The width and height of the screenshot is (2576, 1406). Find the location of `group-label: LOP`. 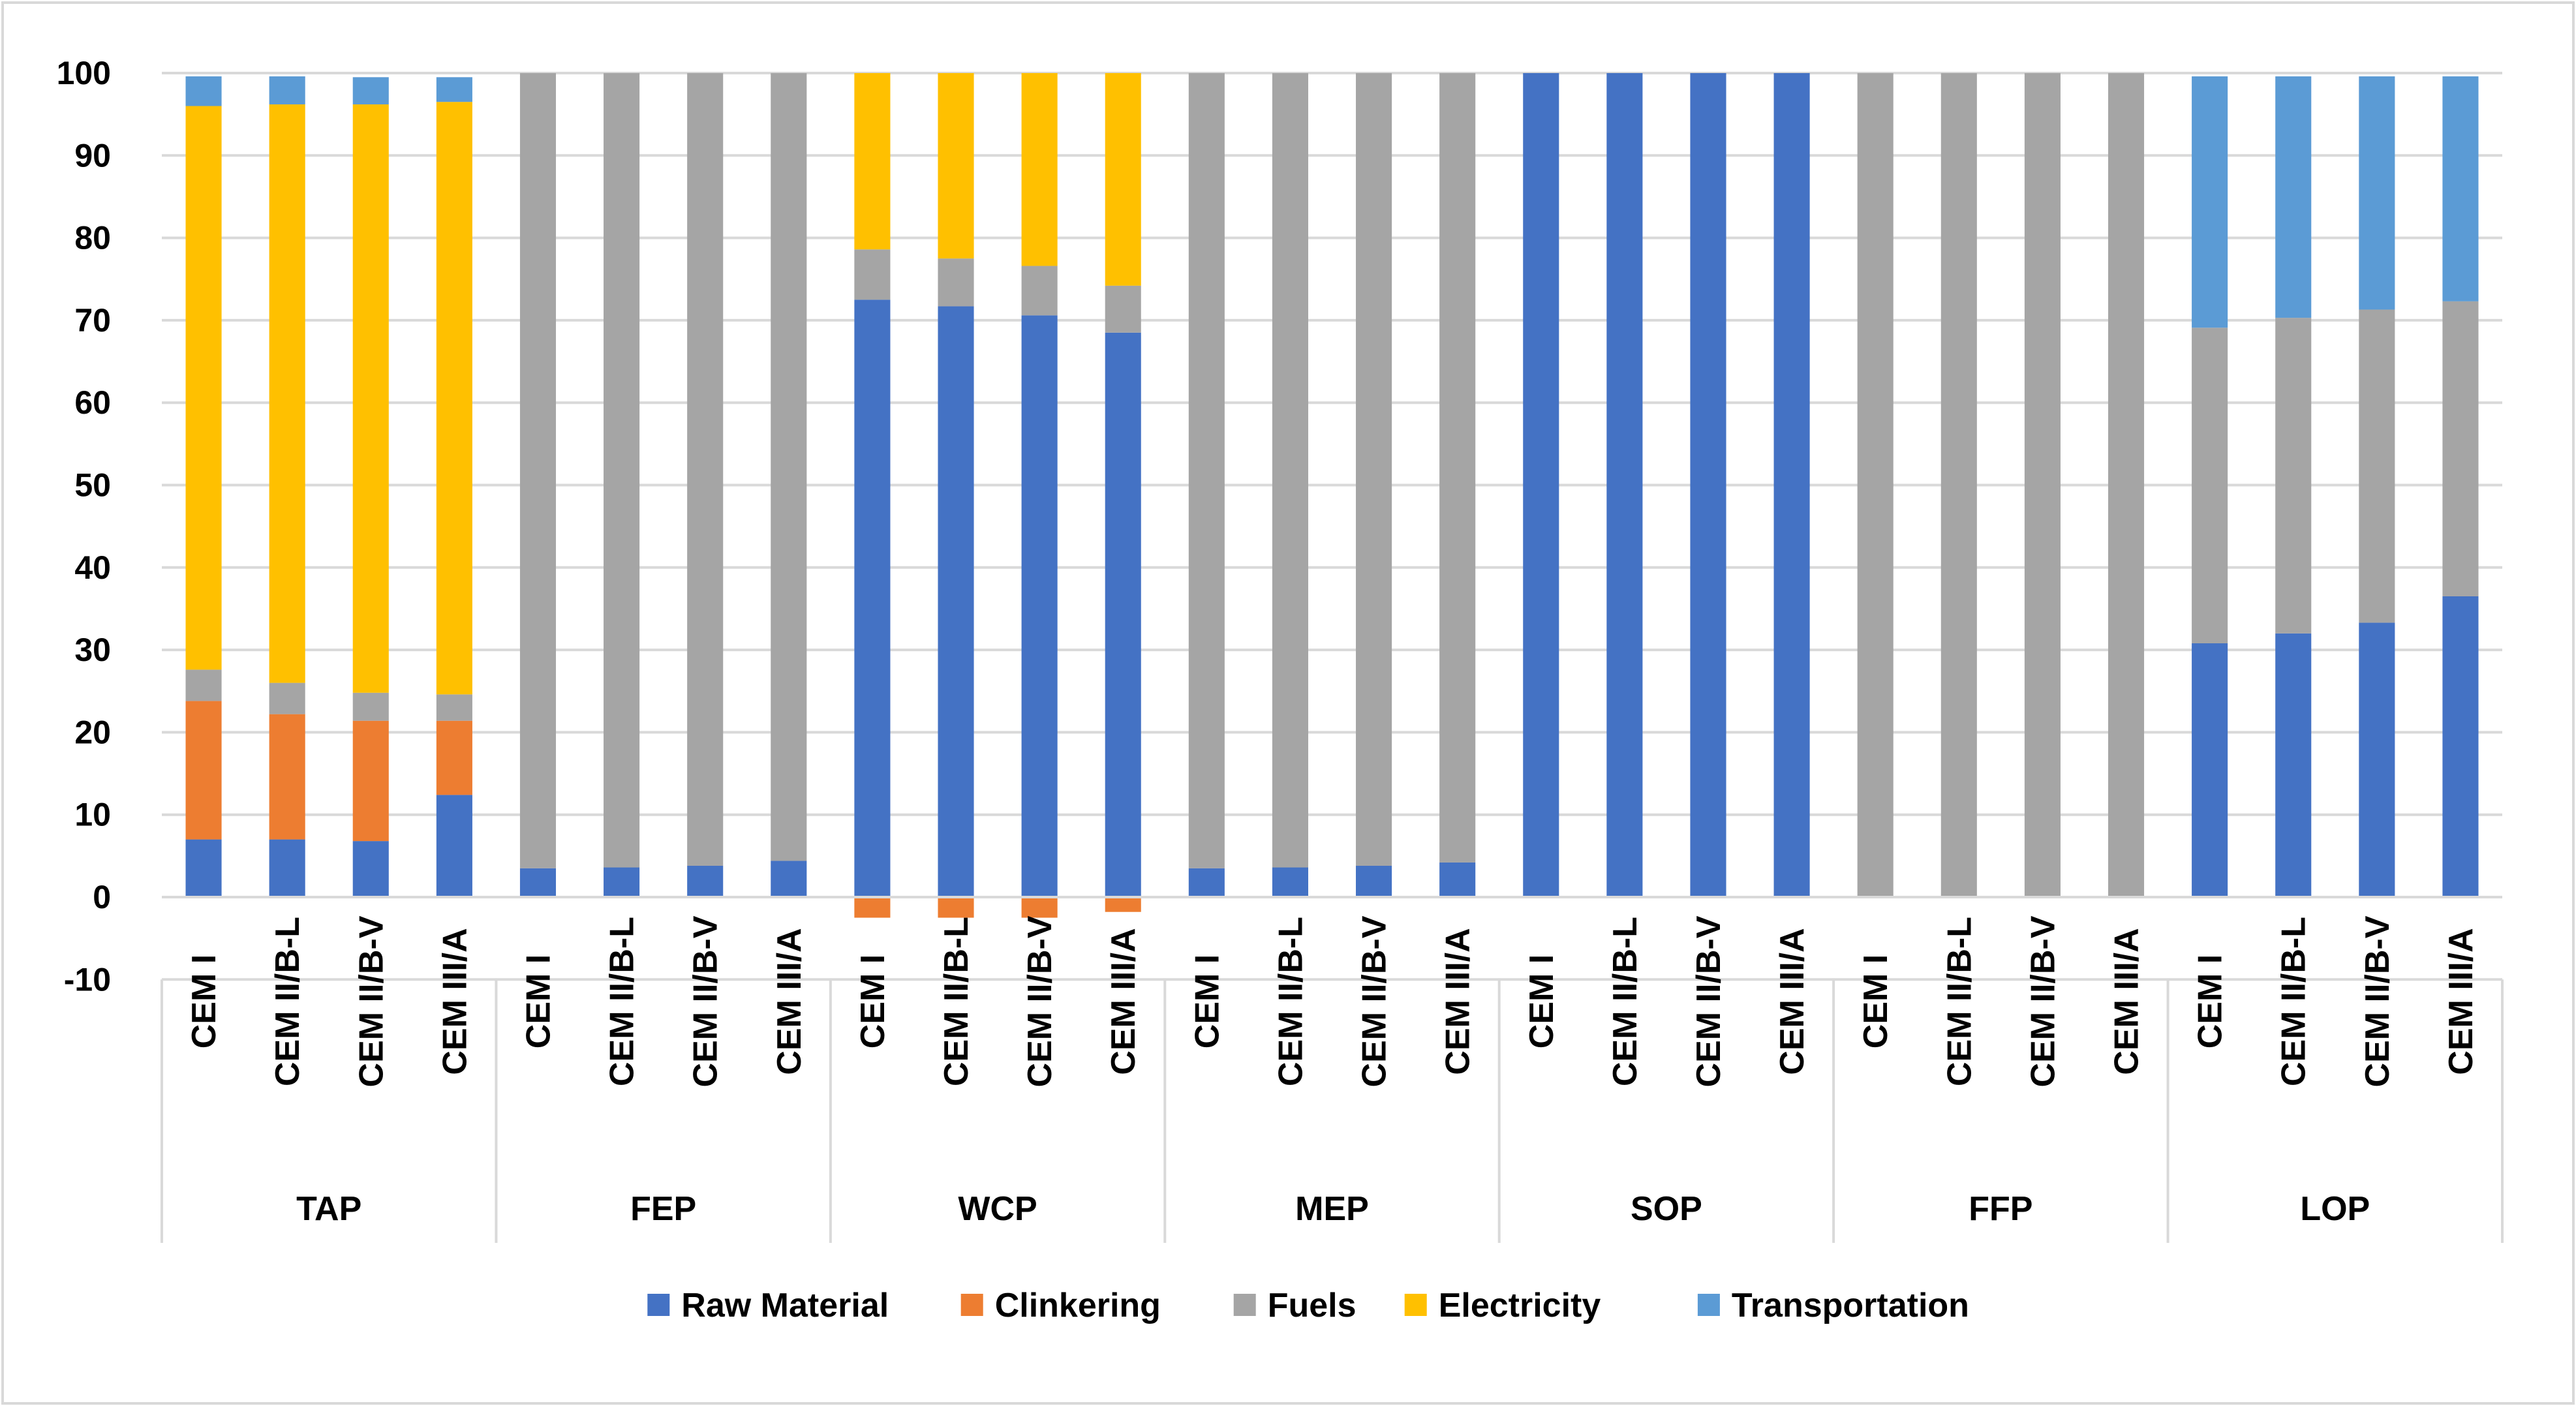

group-label: LOP is located at coordinates (2335, 1209).